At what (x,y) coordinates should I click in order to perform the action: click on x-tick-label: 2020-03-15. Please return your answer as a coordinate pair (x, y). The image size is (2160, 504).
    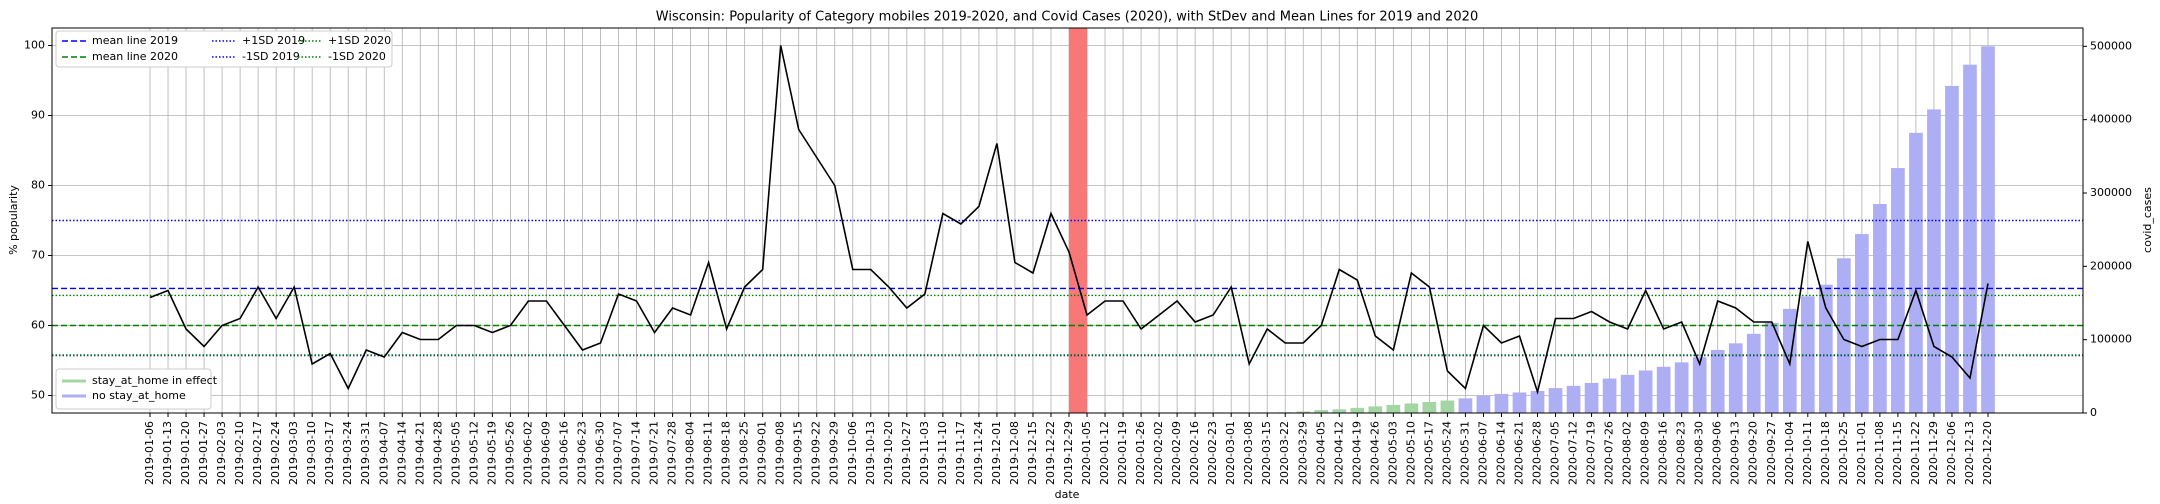
    Looking at the image, I should click on (1266, 453).